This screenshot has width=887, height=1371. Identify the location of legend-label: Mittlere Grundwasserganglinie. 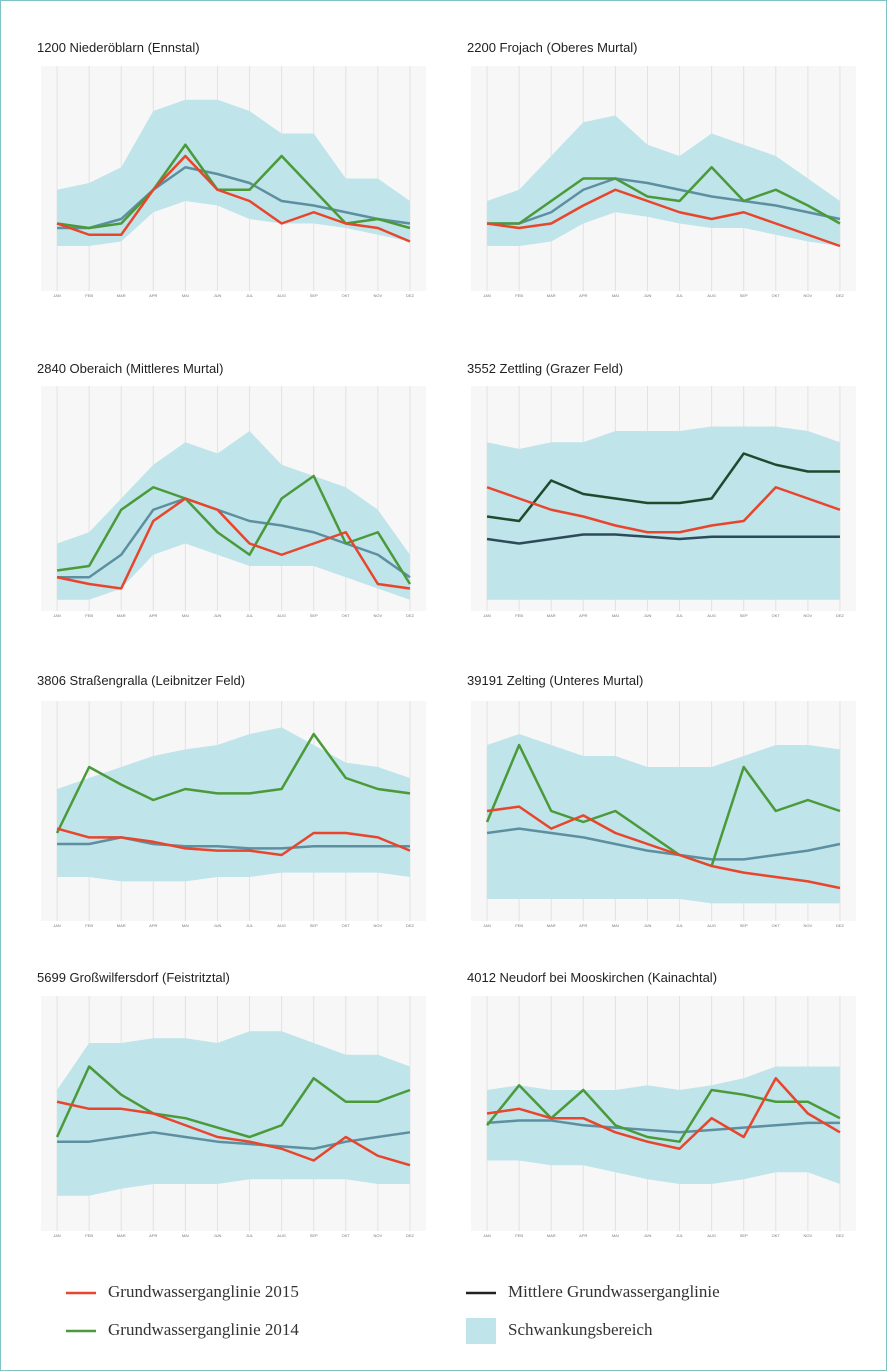
(614, 1291).